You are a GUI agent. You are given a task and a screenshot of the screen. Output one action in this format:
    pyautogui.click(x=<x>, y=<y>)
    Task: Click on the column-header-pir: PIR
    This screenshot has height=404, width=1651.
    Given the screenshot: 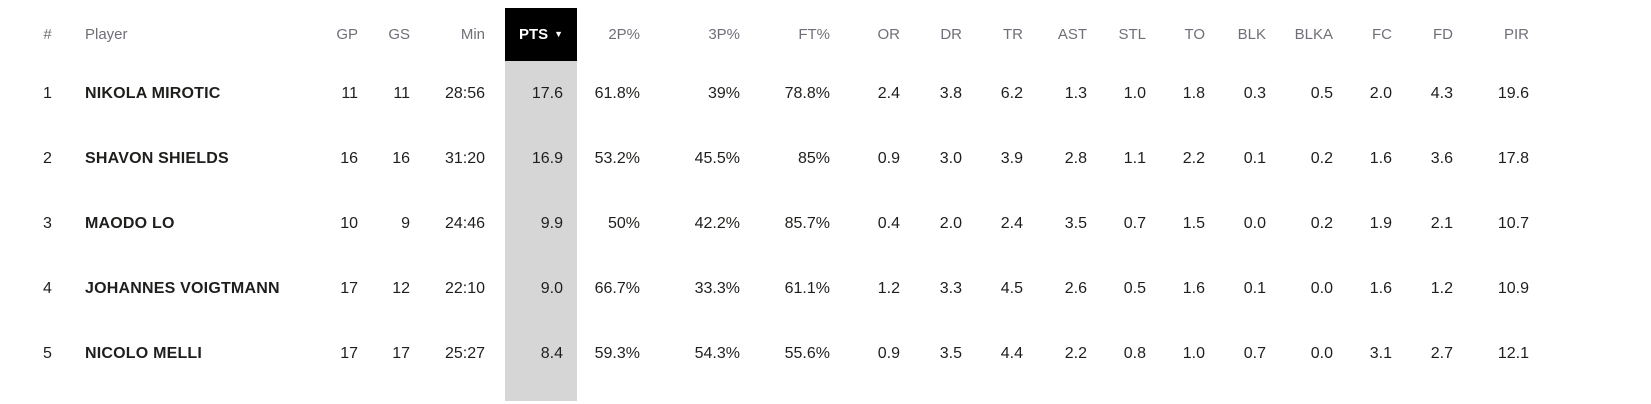 What is the action you would take?
    pyautogui.click(x=1511, y=34)
    